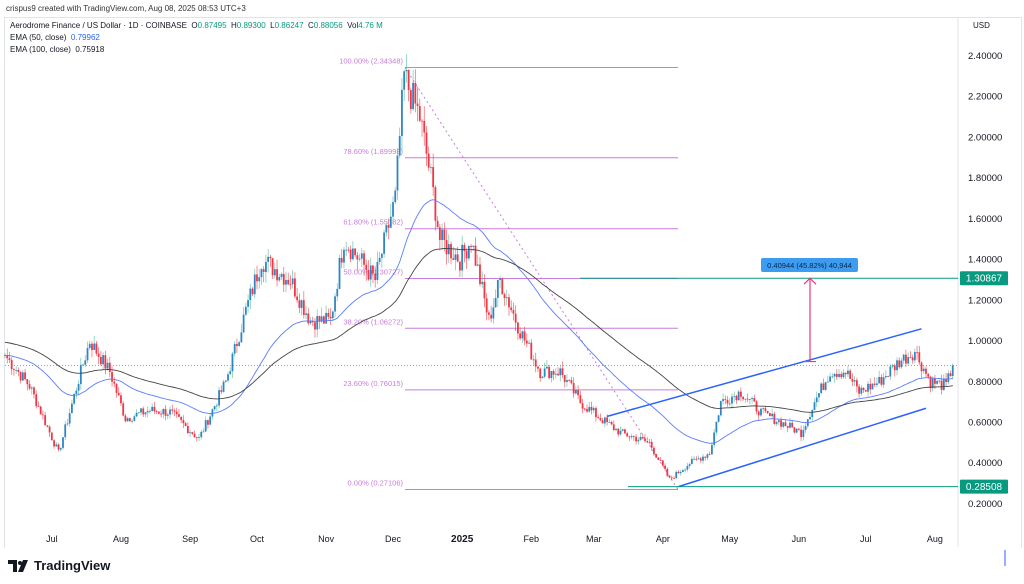 This screenshot has width=1024, height=584. What do you see at coordinates (810, 320) in the screenshot?
I see `measure-arrowhead-icon` at bounding box center [810, 320].